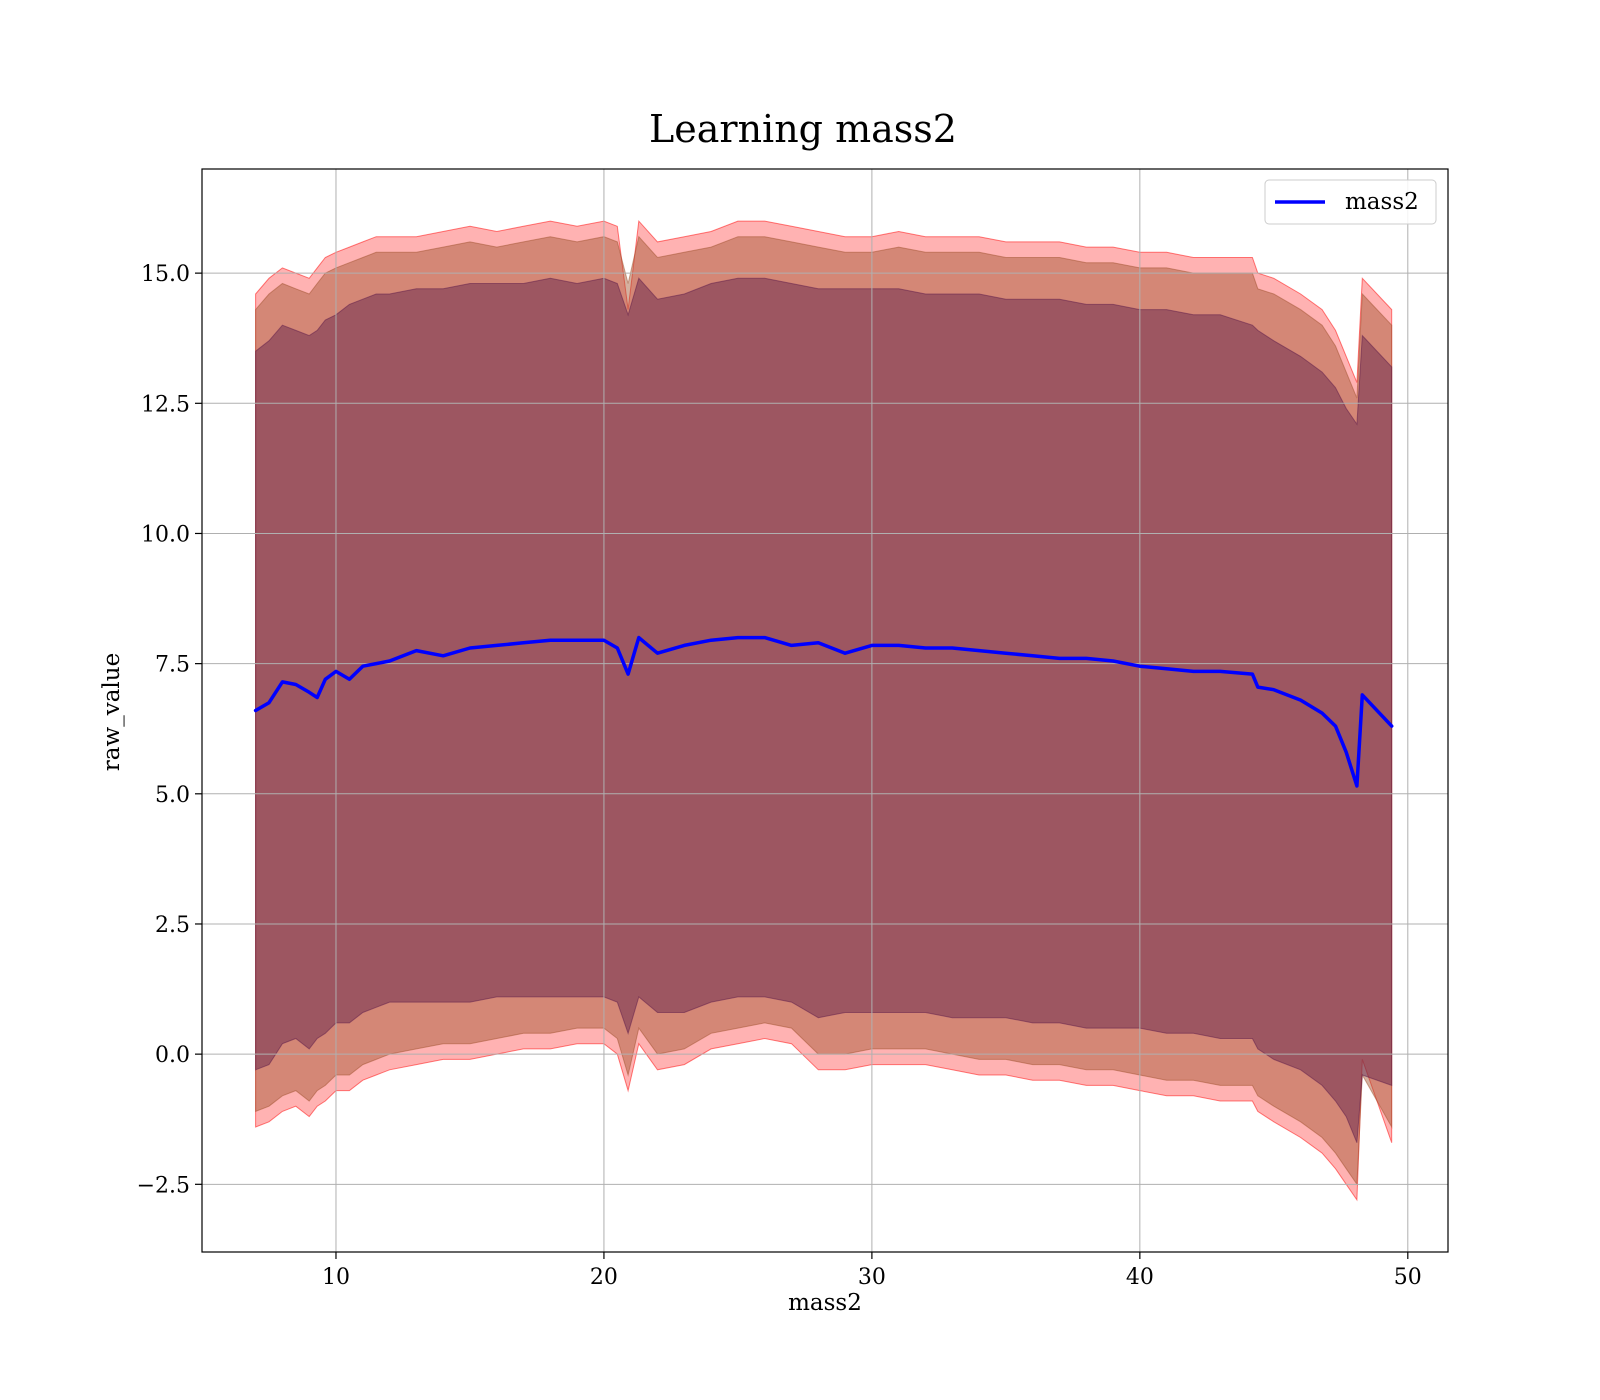 The height and width of the screenshot is (1400, 1600). I want to click on x-tick-label: 10, so click(336, 1277).